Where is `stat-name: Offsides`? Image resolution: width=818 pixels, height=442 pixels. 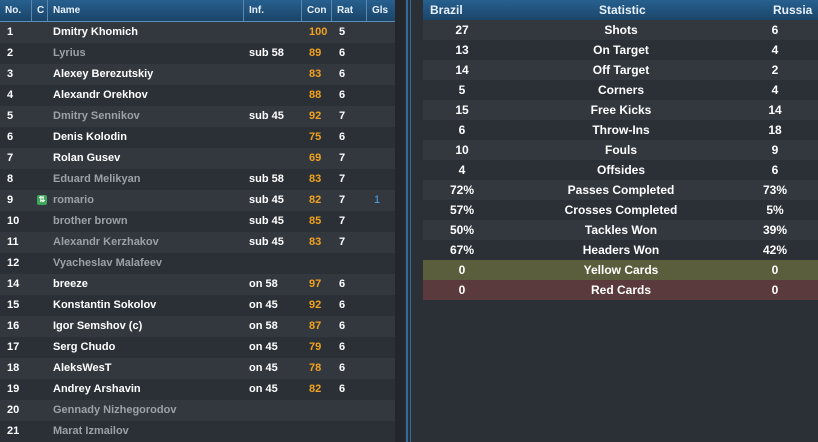 stat-name: Offsides is located at coordinates (620, 170).